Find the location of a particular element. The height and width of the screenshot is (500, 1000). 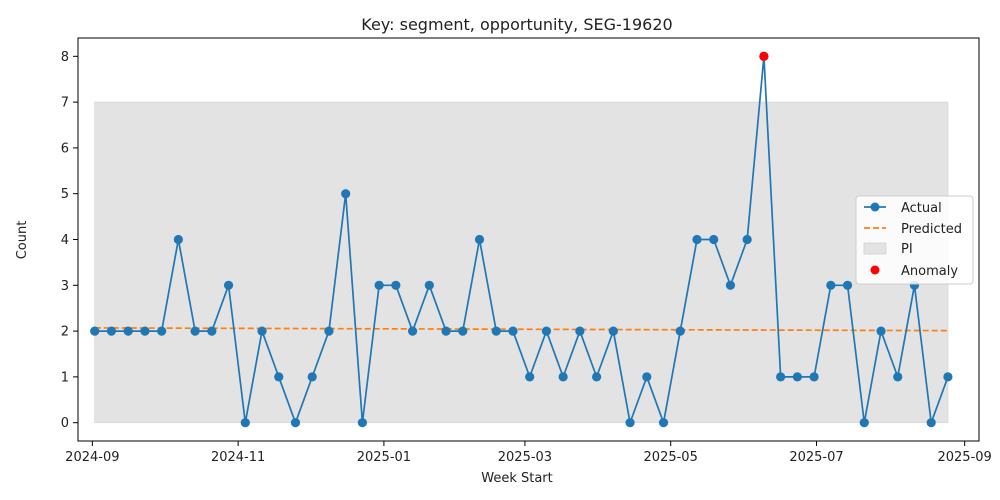

anomaly-layer is located at coordinates (764, 56).